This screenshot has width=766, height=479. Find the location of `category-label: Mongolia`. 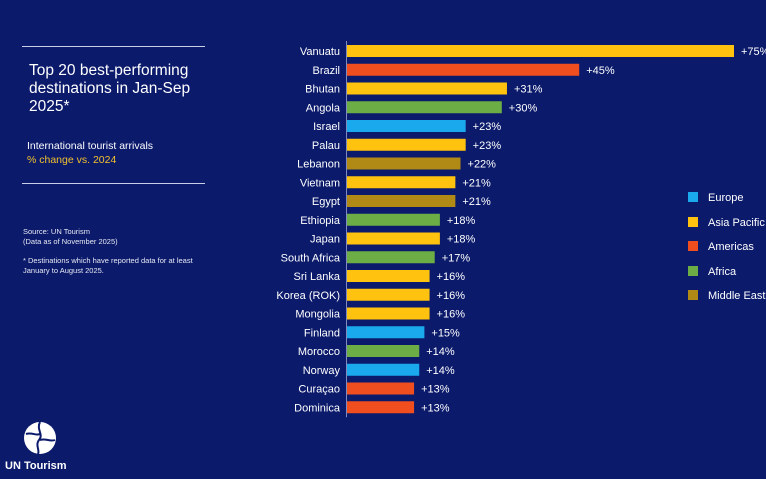

category-label: Mongolia is located at coordinates (318, 315).